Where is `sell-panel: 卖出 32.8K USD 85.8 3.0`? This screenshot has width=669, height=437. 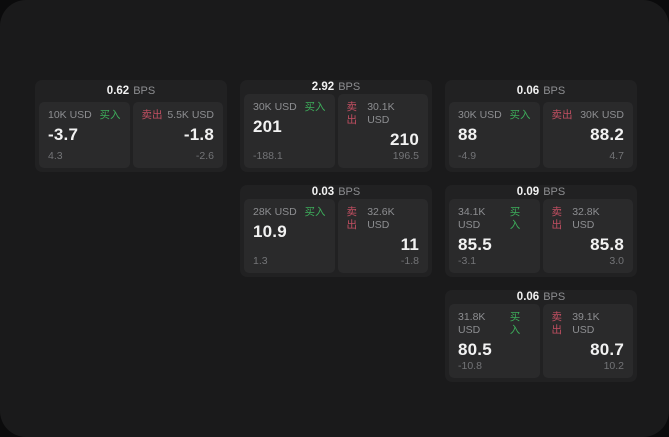 sell-panel: 卖出 32.8K USD 85.8 3.0 is located at coordinates (587, 236).